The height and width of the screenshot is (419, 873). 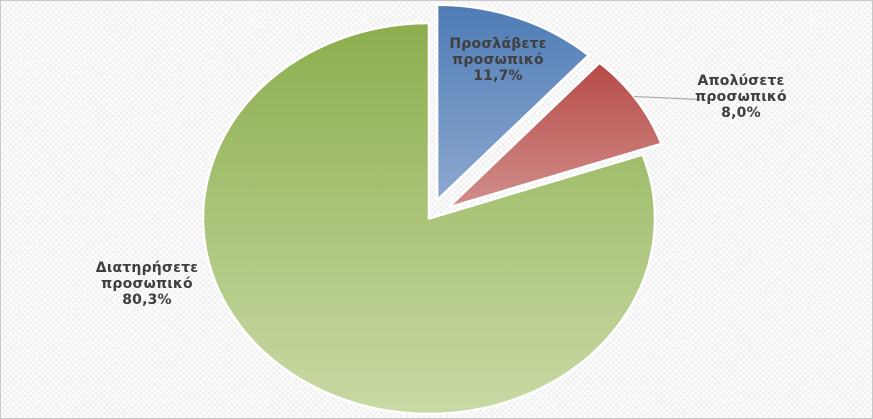 I want to click on leader-line-fire-label, so click(x=666, y=98).